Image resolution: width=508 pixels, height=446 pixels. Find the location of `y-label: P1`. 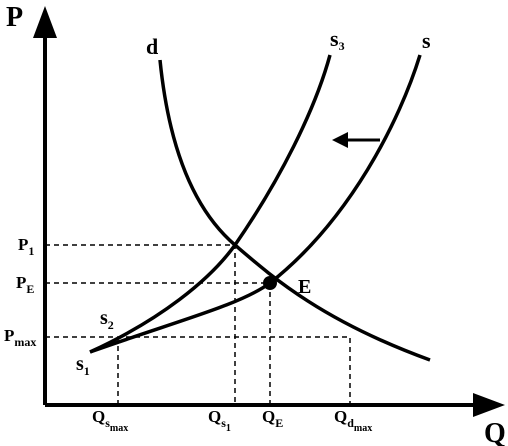

y-label: P1 is located at coordinates (26, 246).